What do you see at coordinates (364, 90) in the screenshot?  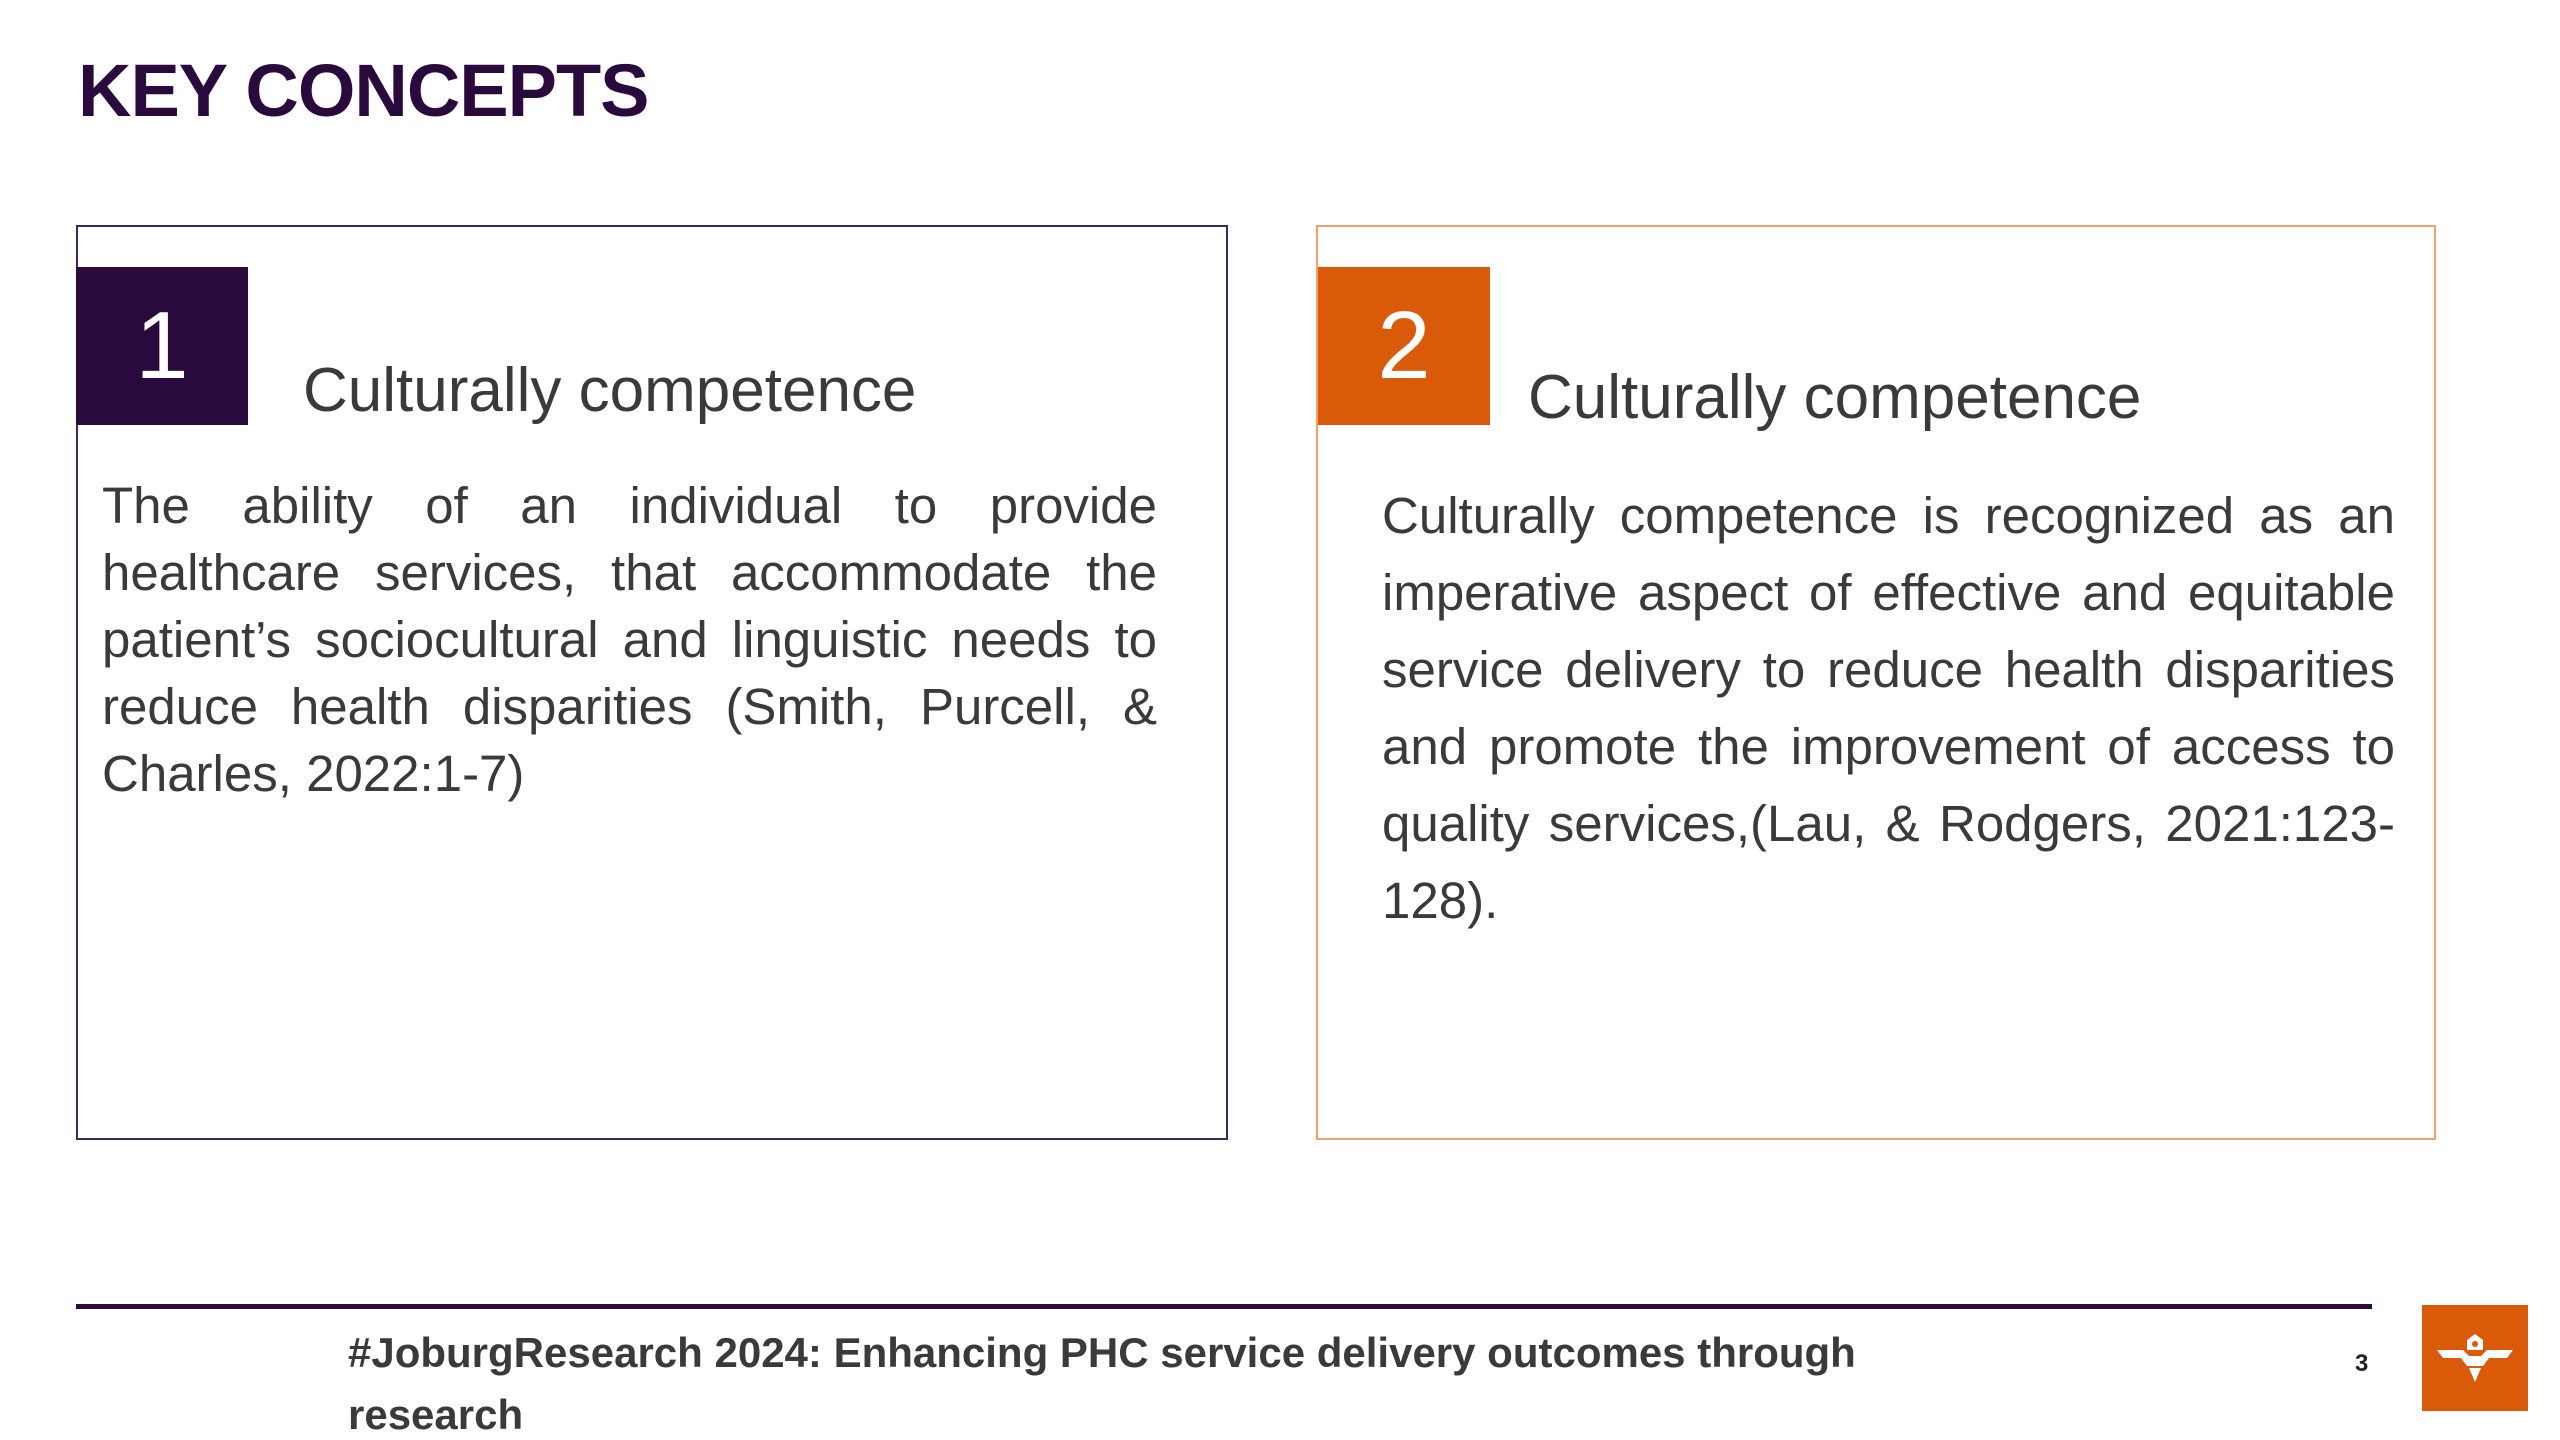 I see `slide-title: KEY CONCEPTS` at bounding box center [364, 90].